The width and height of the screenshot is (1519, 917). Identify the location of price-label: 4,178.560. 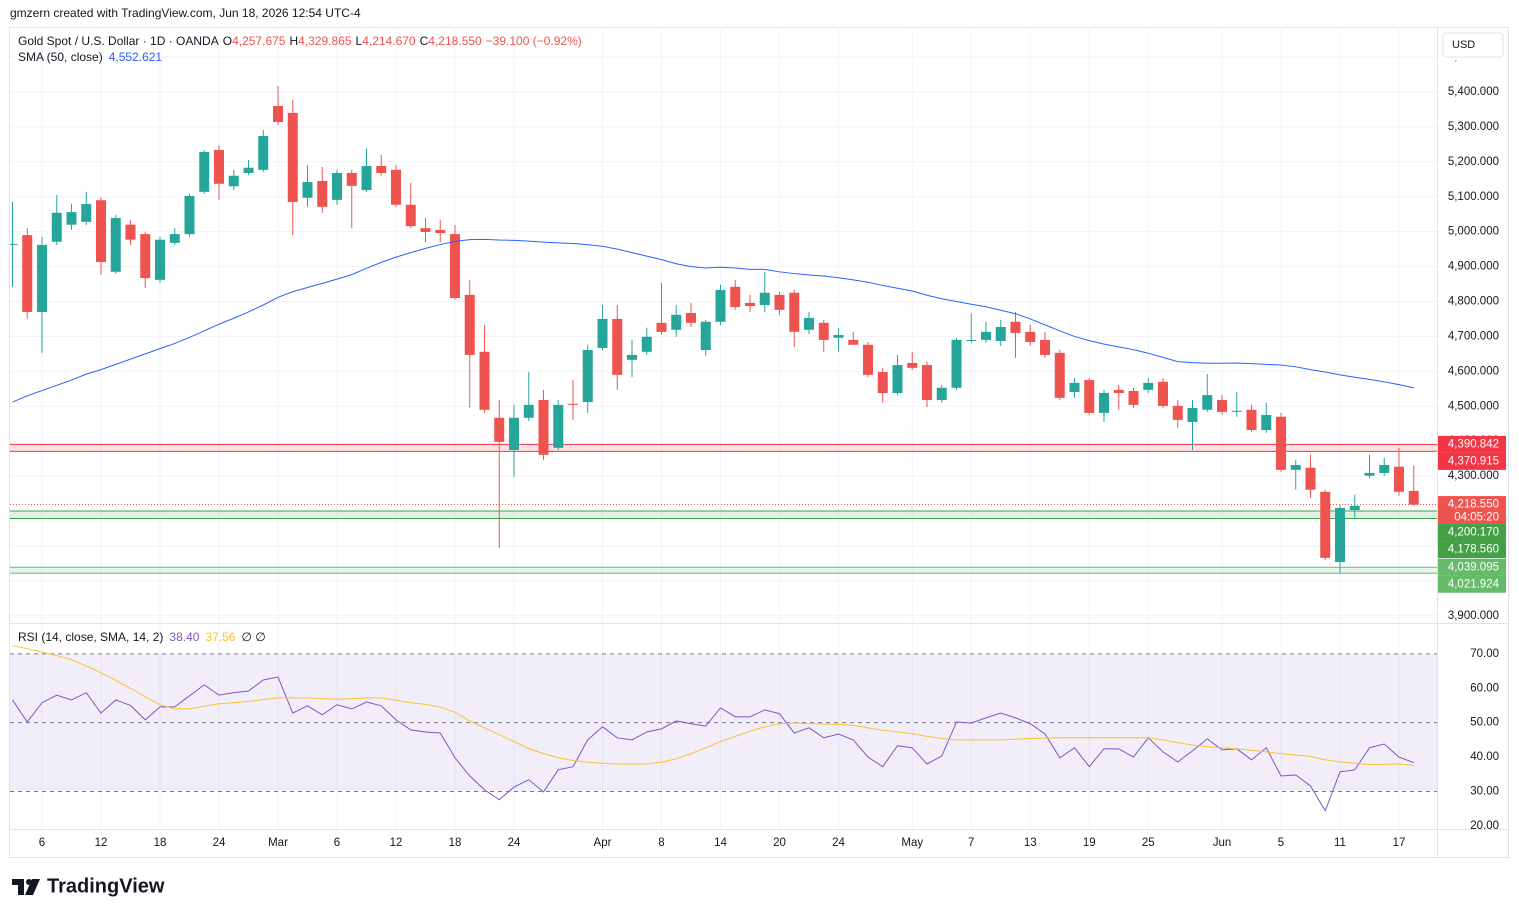
(1473, 550).